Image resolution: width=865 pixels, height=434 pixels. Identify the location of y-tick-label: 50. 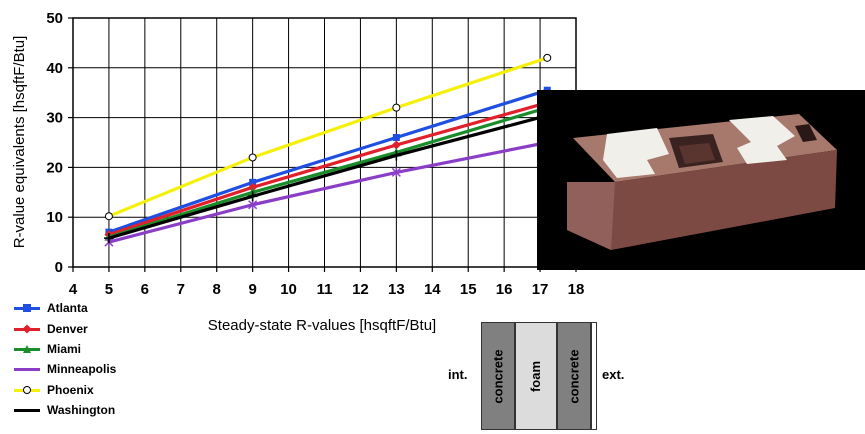
(54, 18).